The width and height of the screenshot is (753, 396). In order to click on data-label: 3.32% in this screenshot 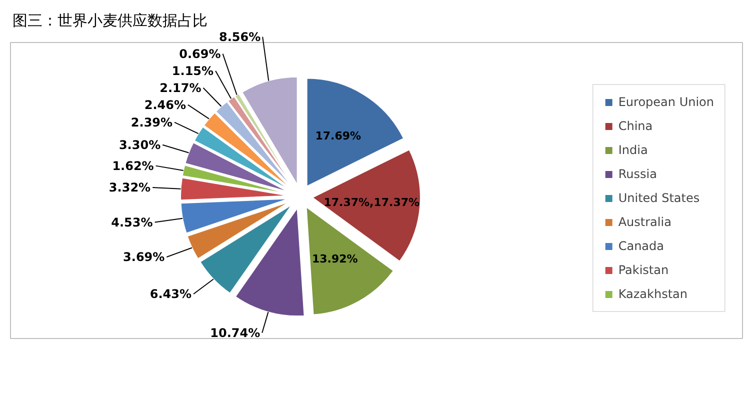, I will do `click(129, 187)`.